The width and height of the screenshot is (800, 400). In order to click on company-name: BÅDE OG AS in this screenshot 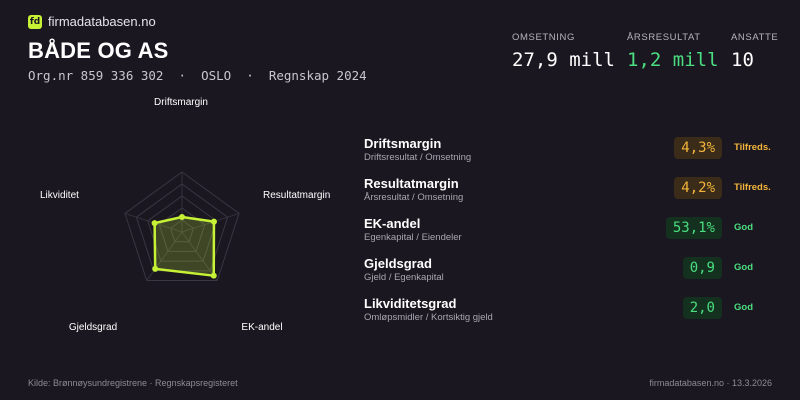, I will do `click(98, 50)`.